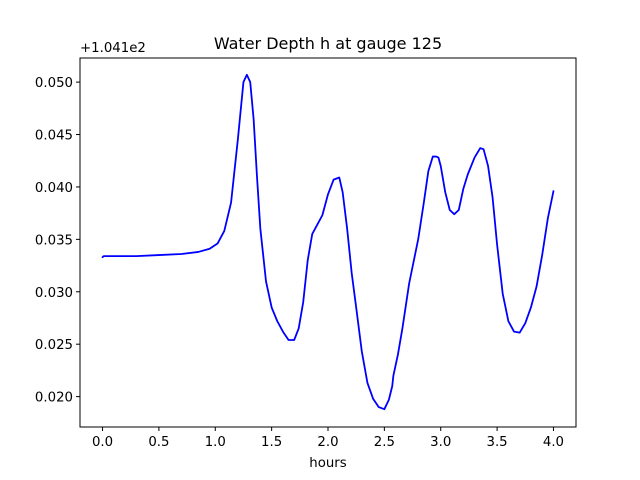 This screenshot has width=640, height=480. What do you see at coordinates (54, 398) in the screenshot?
I see `y-tick-label: 0.020` at bounding box center [54, 398].